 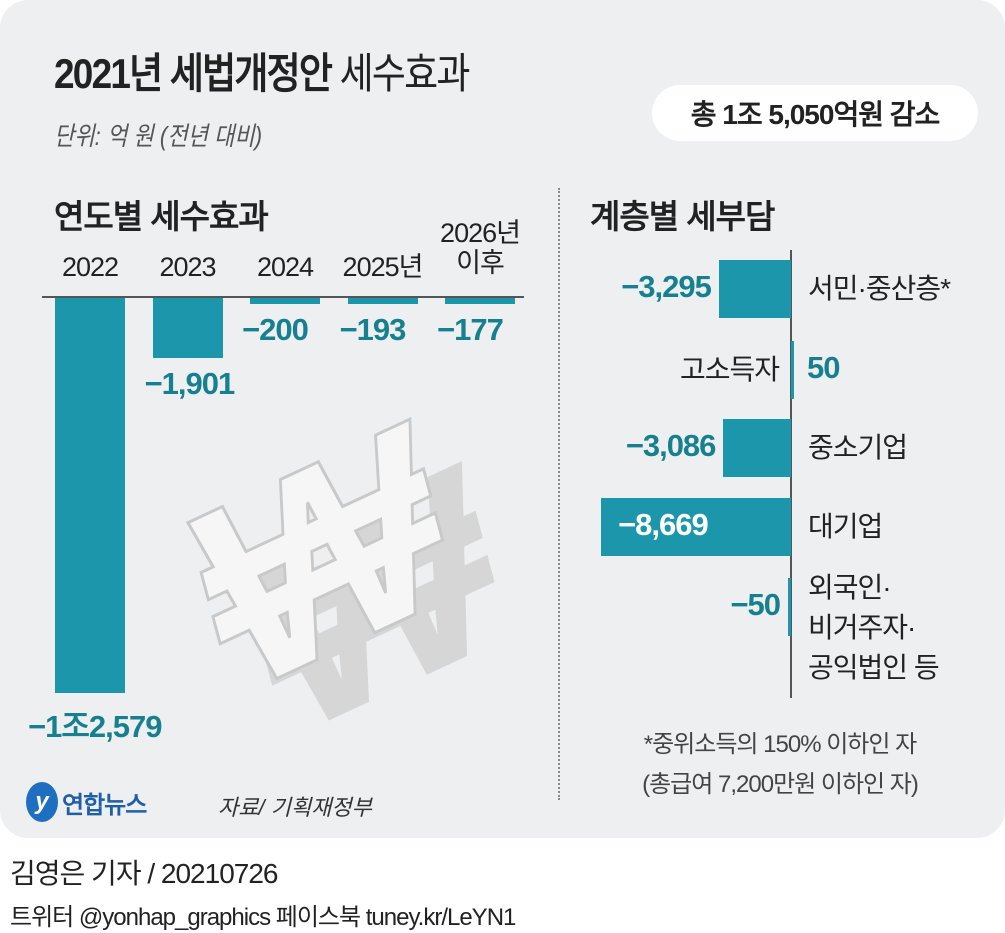 I want to click on yearly-chart-title: 연도별 세수효과, so click(x=161, y=216).